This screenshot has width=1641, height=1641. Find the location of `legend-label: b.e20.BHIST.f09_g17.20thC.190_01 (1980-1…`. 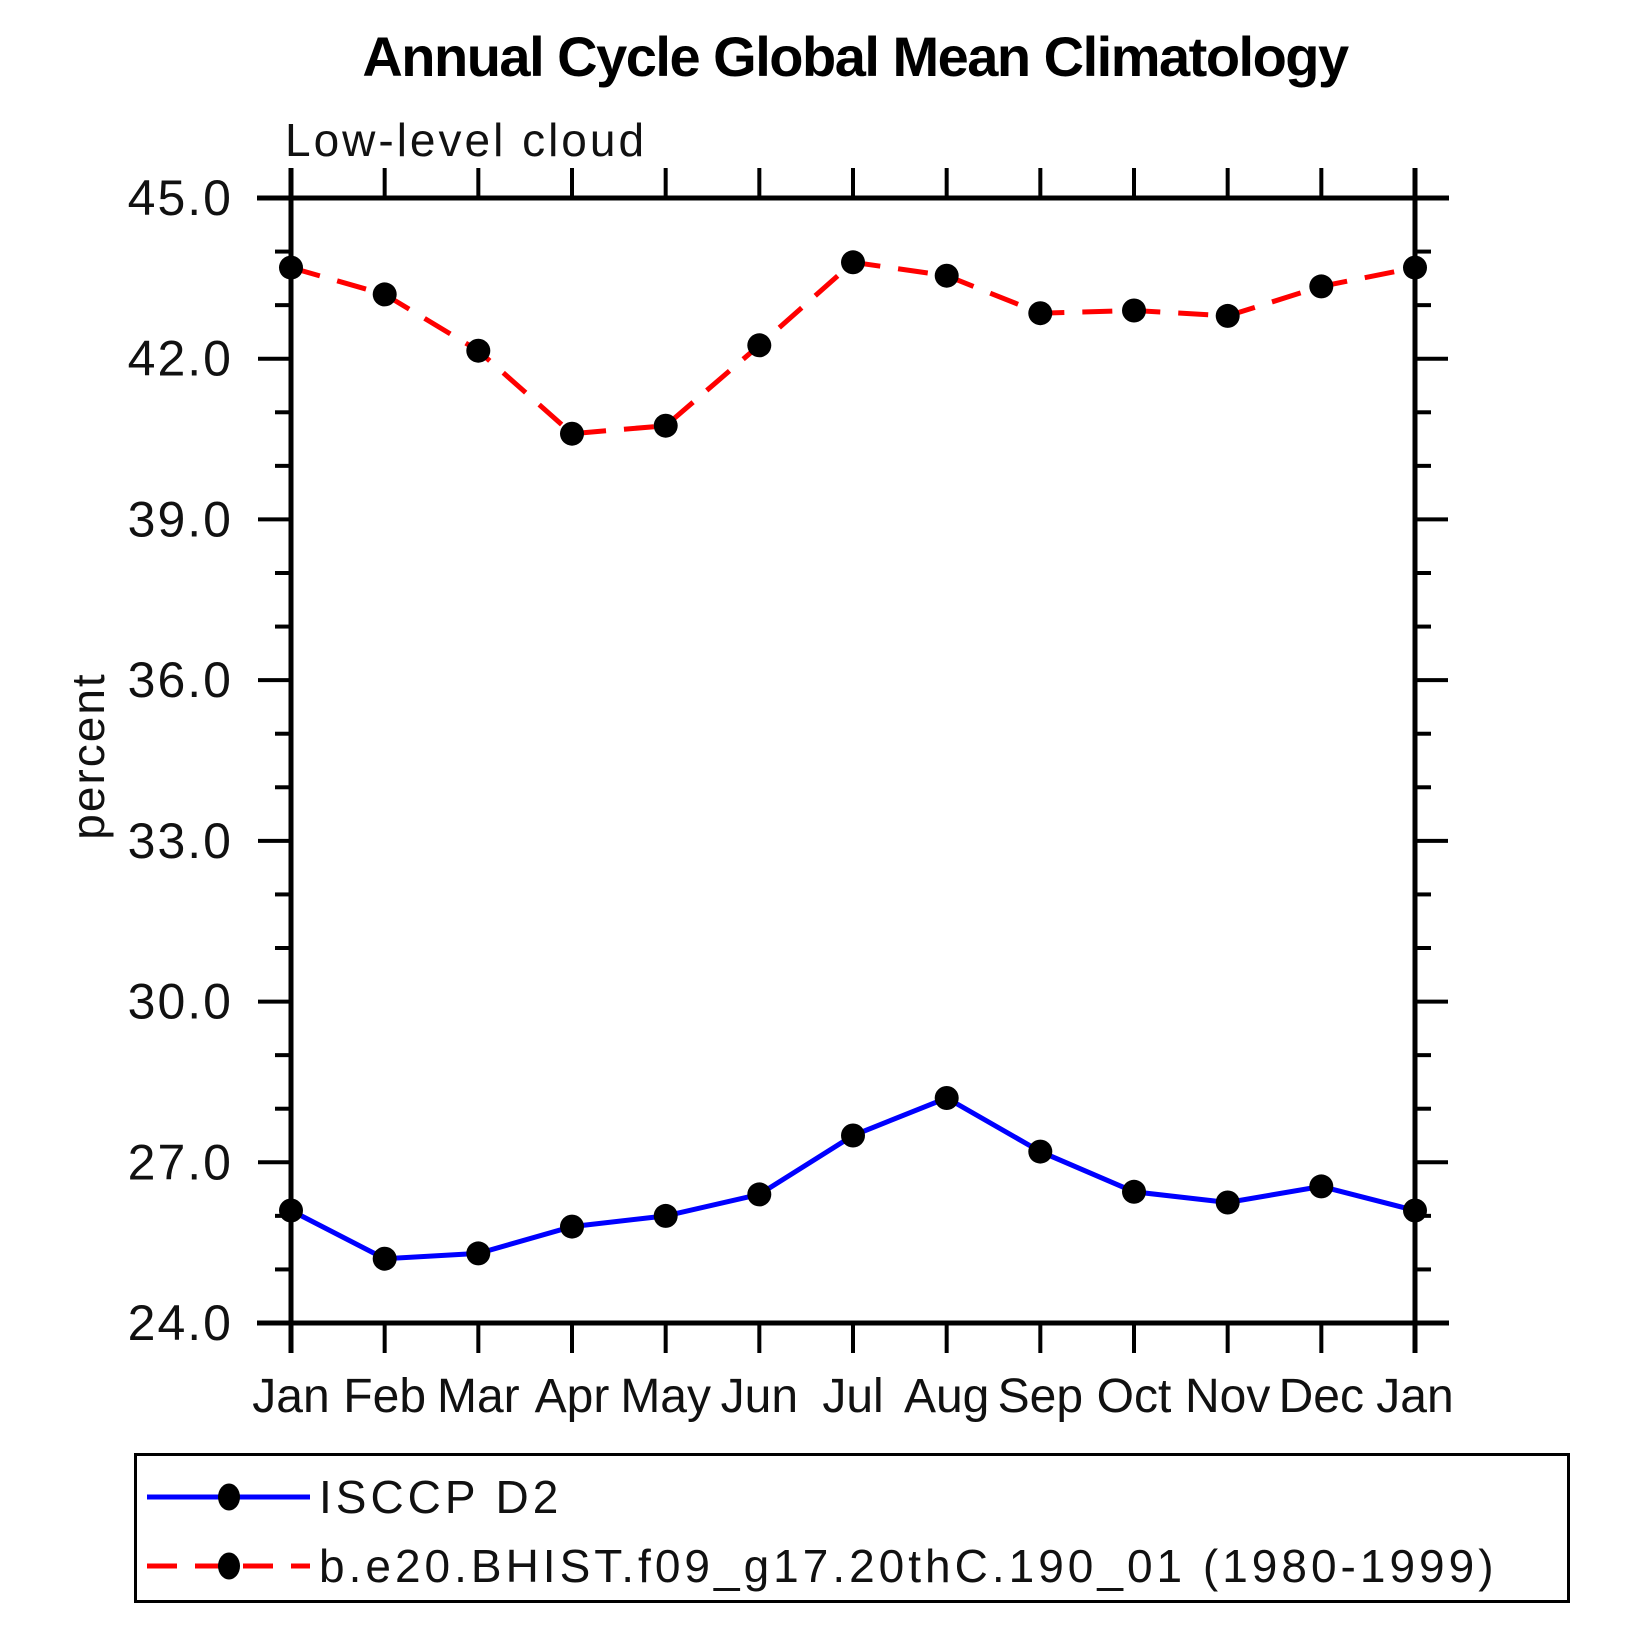

legend-label: b.e20.BHIST.f09_g17.20thC.190_01 (1980-1… is located at coordinates (908, 1566).